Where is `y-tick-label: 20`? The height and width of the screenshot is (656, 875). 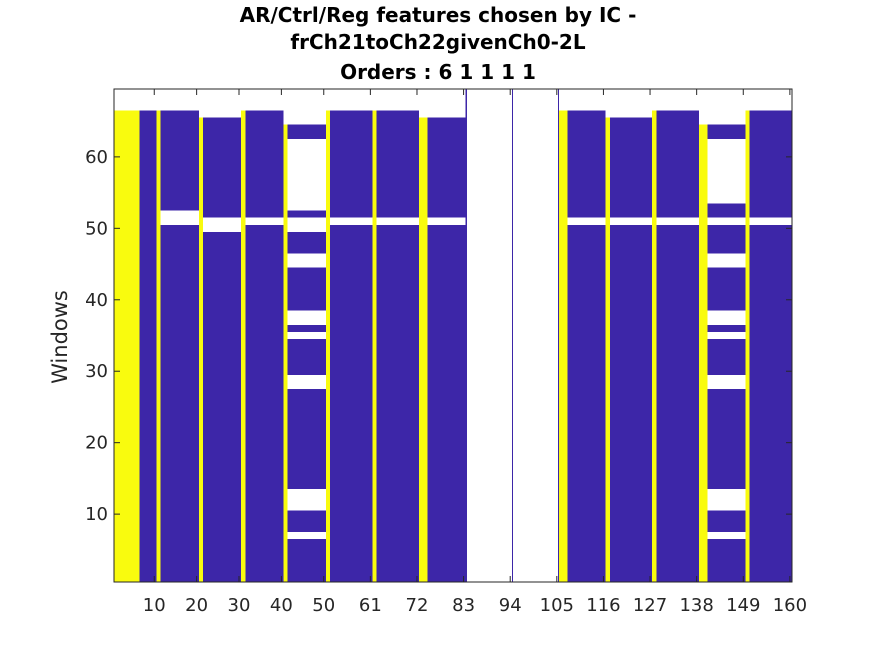
y-tick-label: 20 is located at coordinates (96, 443).